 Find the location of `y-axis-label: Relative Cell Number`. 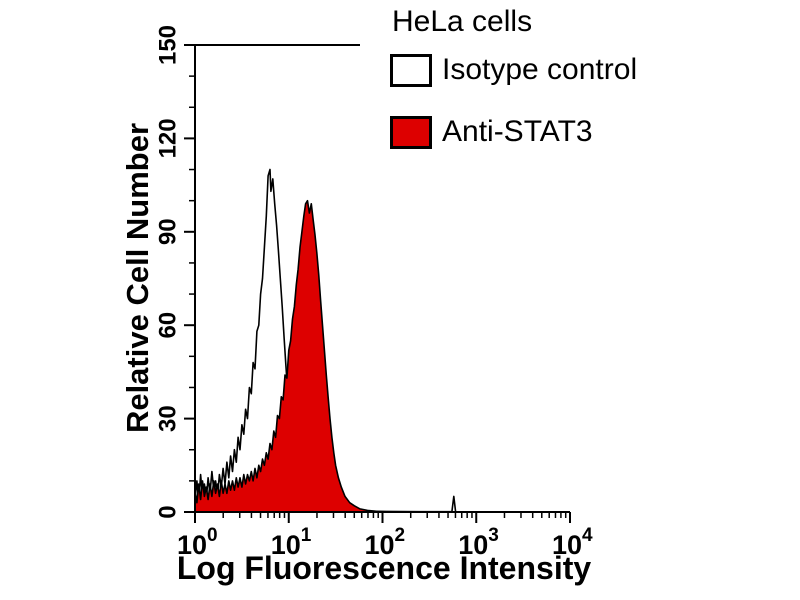

y-axis-label: Relative Cell Number is located at coordinates (137, 278).